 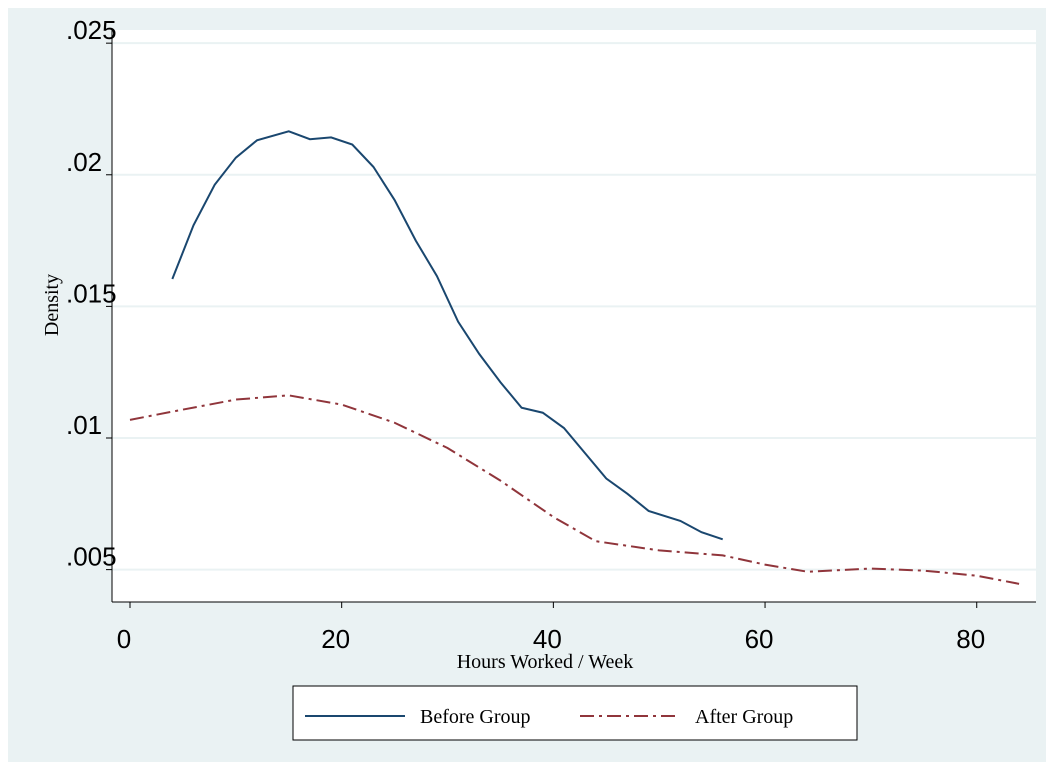 I want to click on x-tick-label: 40, so click(x=547, y=639).